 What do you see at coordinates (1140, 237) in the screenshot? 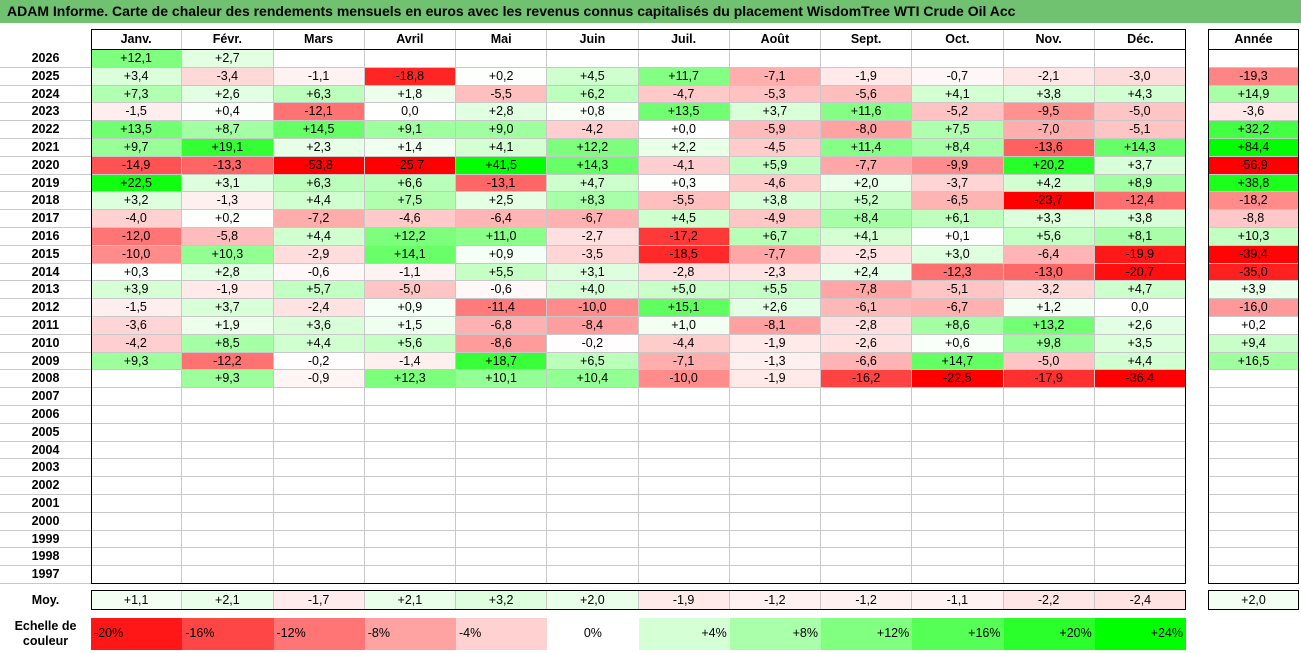
I see `heatmap-cell: +8,1` at bounding box center [1140, 237].